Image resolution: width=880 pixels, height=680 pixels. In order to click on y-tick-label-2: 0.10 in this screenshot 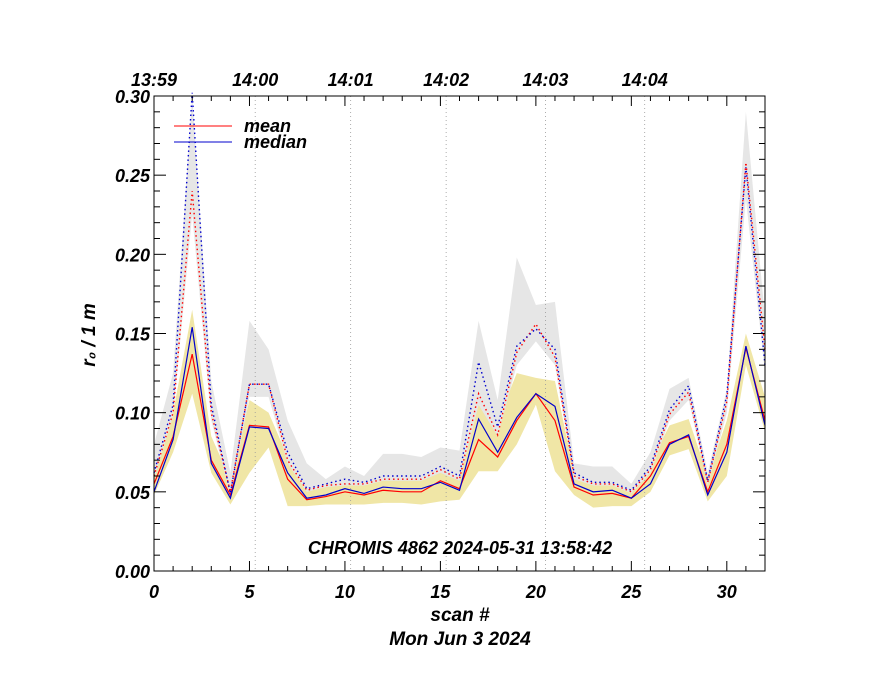, I will do `click(132, 414)`.